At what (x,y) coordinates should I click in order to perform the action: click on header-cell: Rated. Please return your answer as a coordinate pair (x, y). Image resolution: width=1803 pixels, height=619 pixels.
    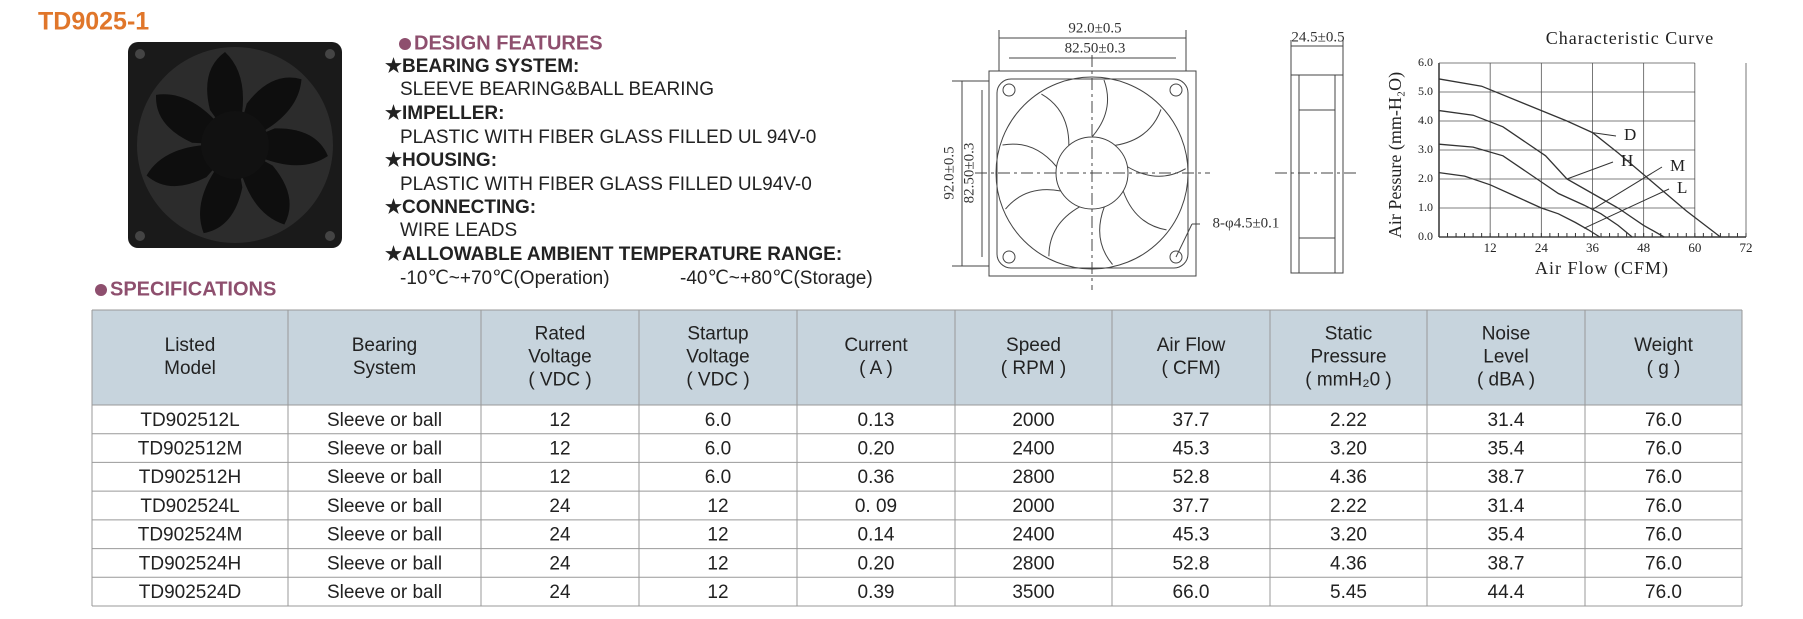
    Looking at the image, I should click on (560, 334).